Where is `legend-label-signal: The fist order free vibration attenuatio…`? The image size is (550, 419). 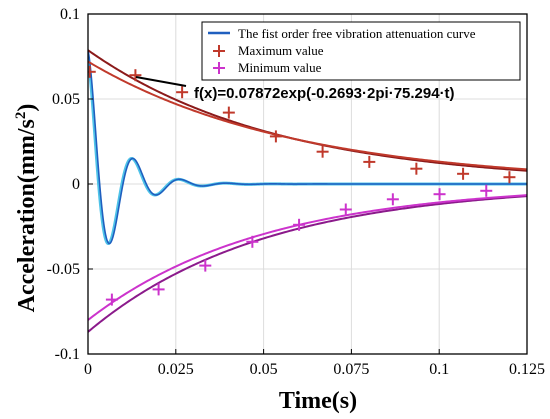 legend-label-signal: The fist order free vibration attenuatio… is located at coordinates (357, 33).